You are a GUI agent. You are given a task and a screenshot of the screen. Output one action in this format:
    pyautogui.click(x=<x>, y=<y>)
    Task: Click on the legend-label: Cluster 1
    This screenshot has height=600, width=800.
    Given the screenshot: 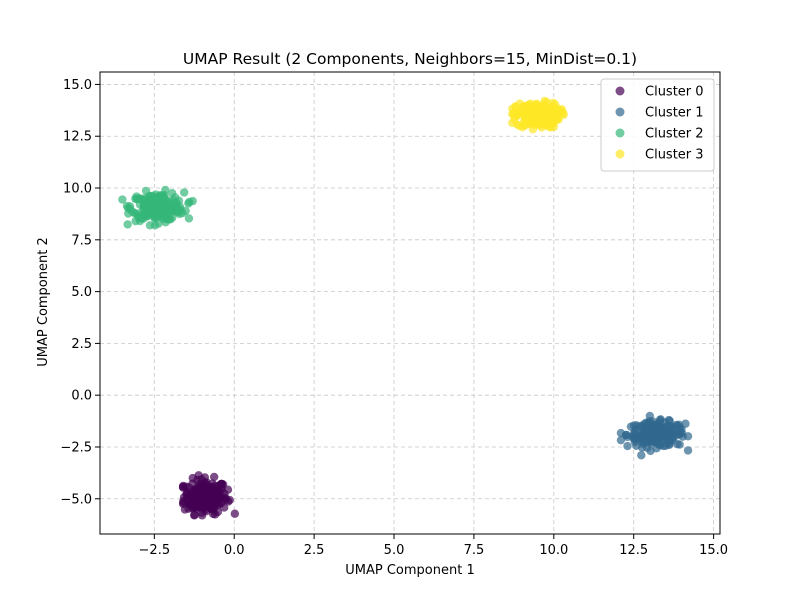 What is the action you would take?
    pyautogui.click(x=674, y=113)
    